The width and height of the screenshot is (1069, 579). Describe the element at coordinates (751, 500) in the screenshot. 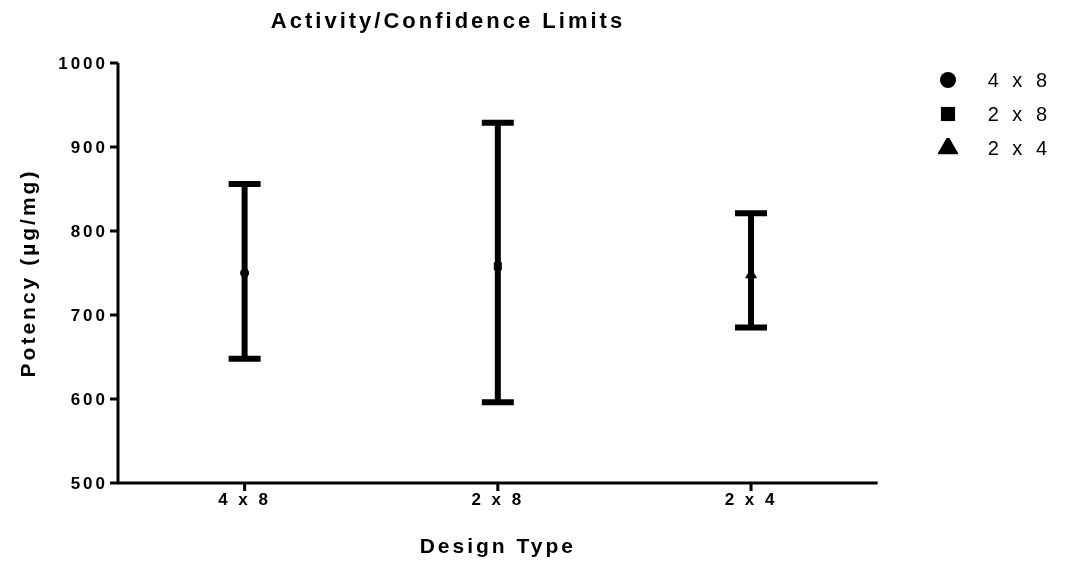

I see `x-tick-label: 2 x 4` at that location.